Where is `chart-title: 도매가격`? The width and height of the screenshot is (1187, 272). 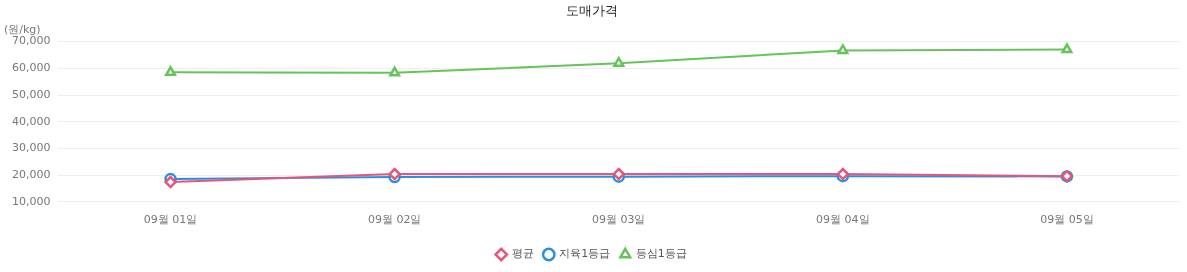
chart-title: 도매가격 is located at coordinates (591, 11).